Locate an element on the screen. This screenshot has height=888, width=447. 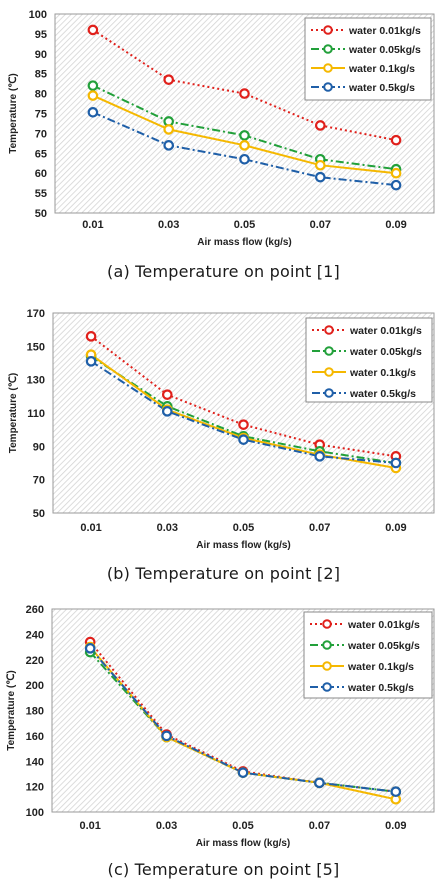
y-tick-label: 95 is located at coordinates (41, 35).